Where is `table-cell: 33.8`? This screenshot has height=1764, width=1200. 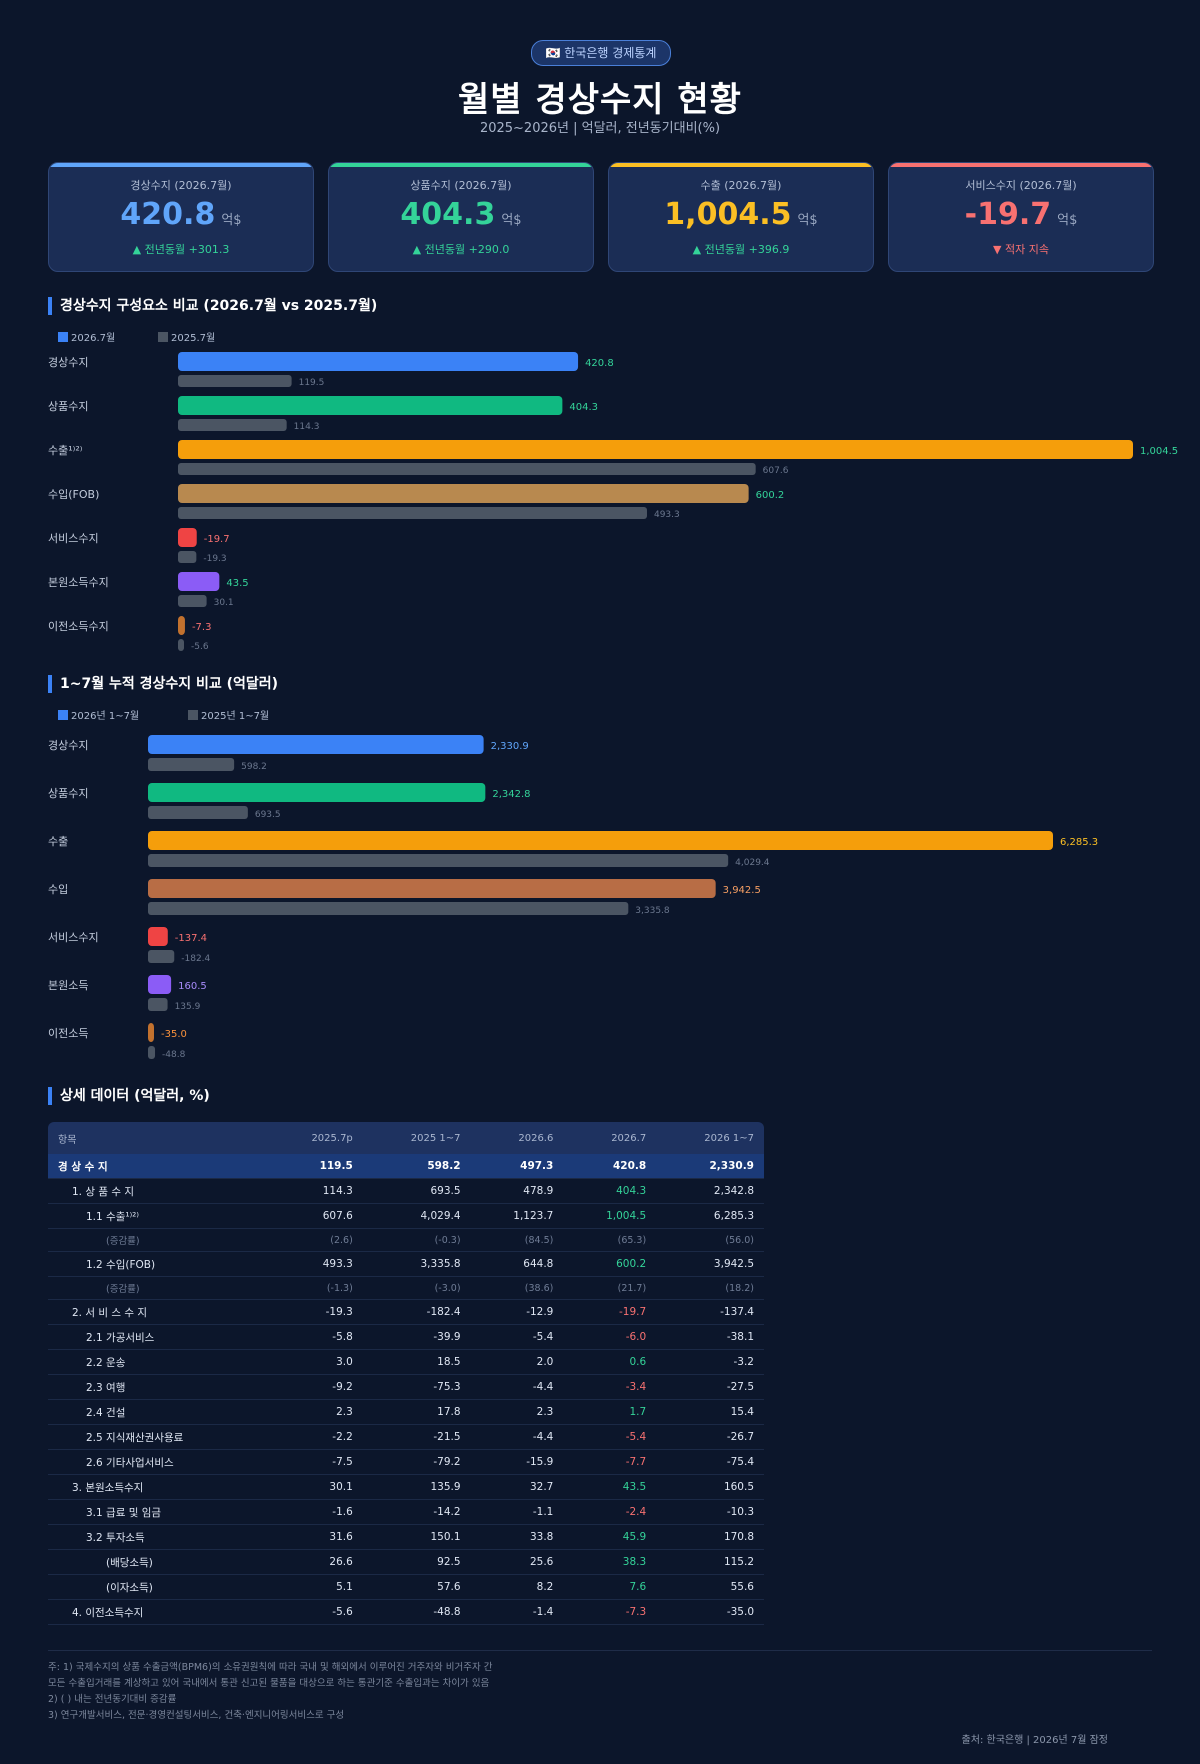 table-cell: 33.8 is located at coordinates (517, 1537).